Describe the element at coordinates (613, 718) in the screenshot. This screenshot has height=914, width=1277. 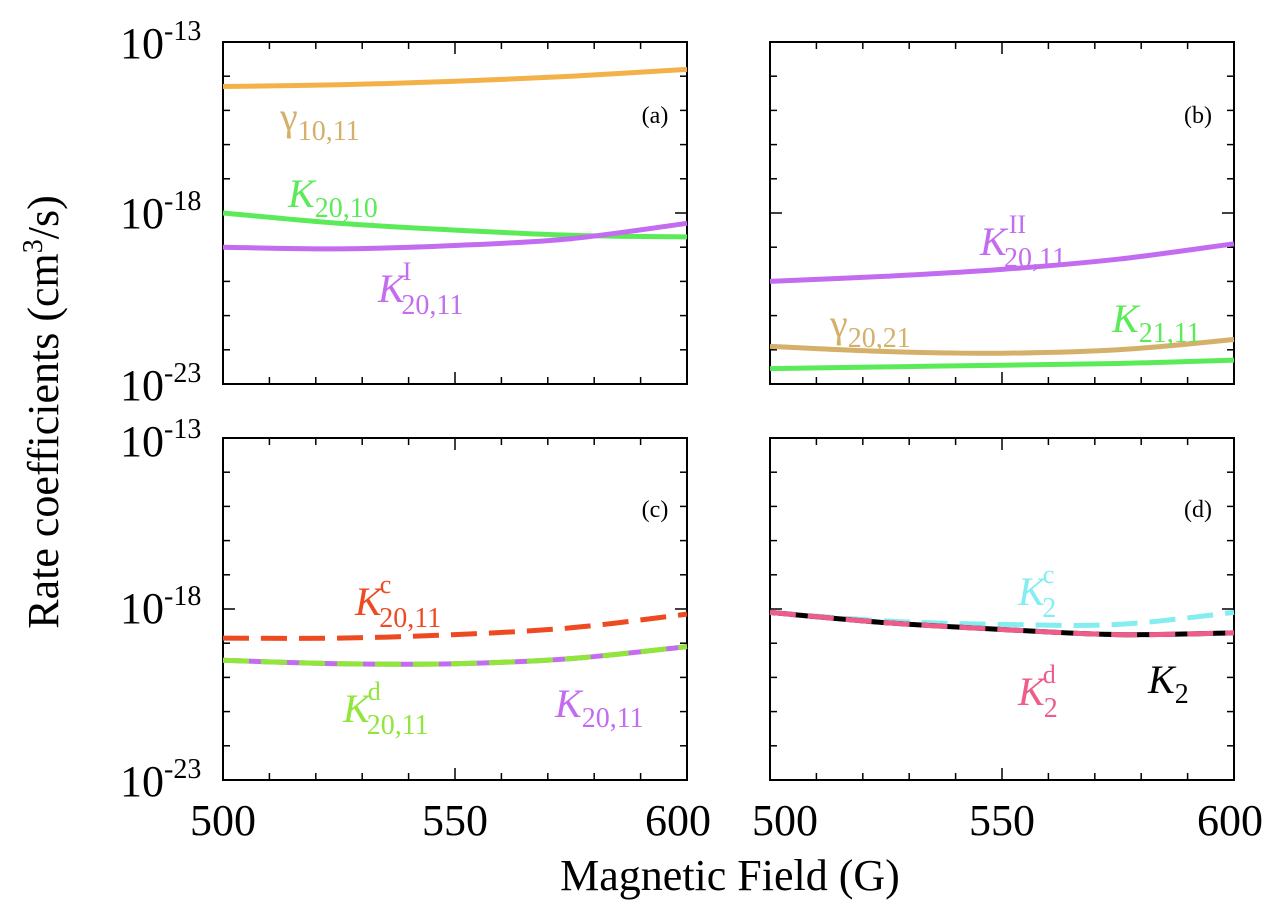
I see `label-k-20-11-sub: 20,11` at that location.